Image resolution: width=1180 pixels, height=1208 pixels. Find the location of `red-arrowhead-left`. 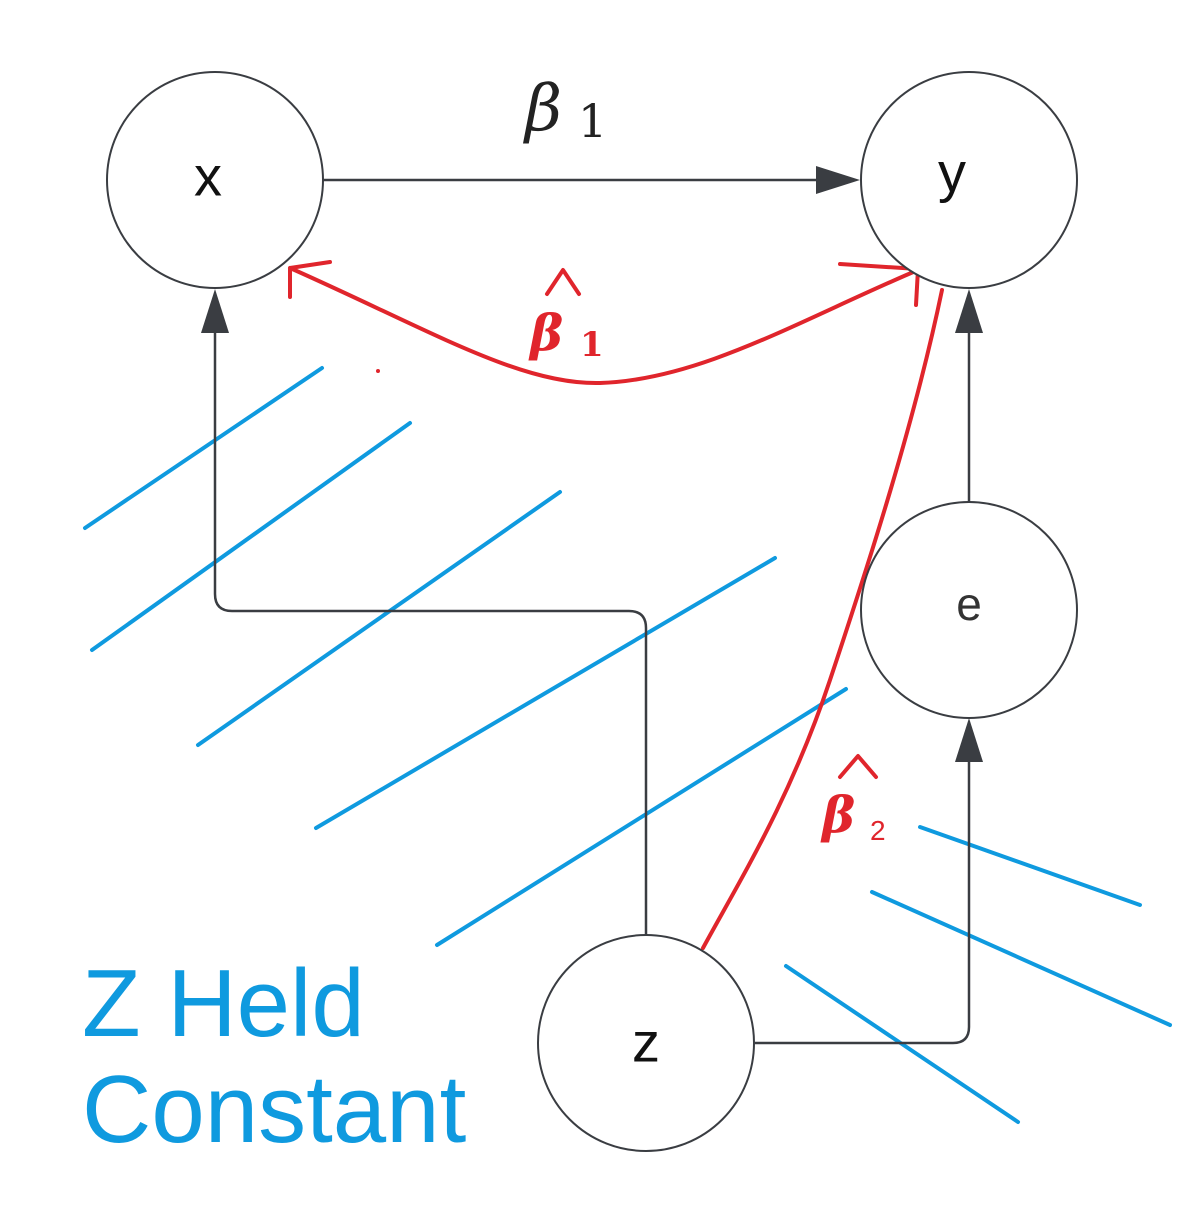

red-arrowhead-left is located at coordinates (310, 279).